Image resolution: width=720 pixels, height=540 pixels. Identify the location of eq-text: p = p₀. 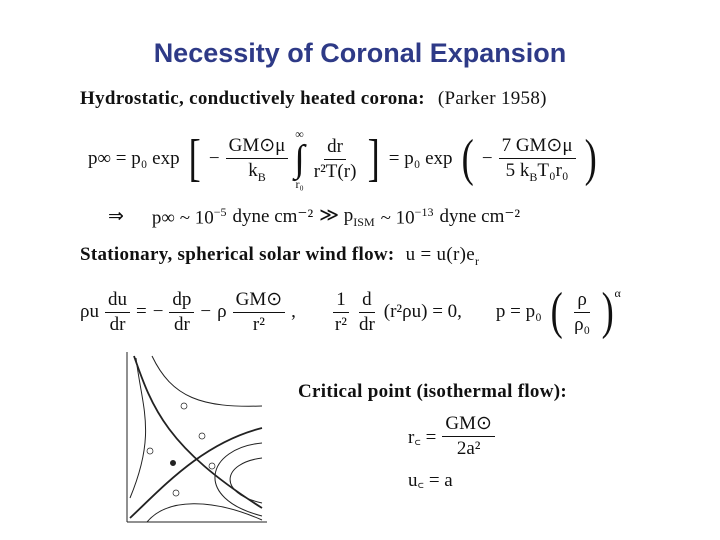
(518, 311).